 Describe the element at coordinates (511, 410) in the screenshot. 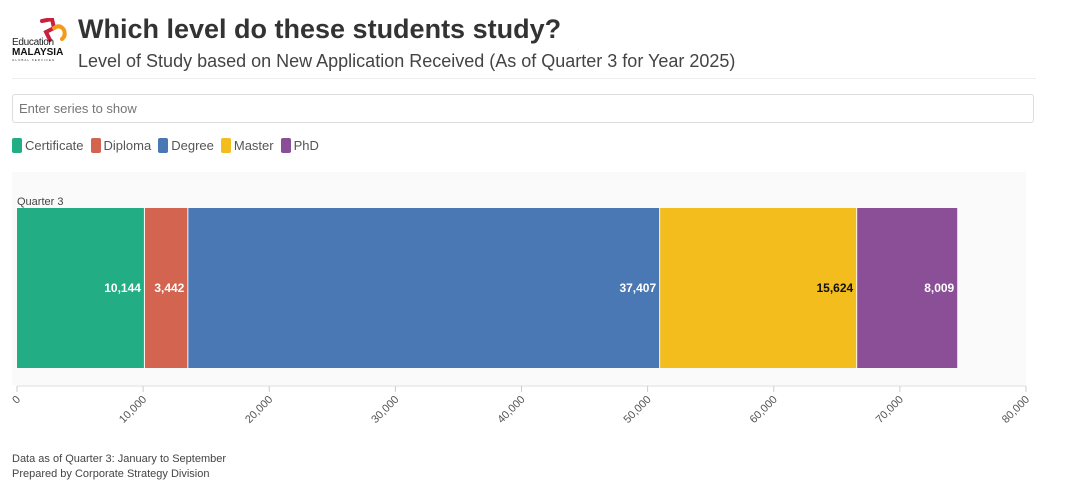

I see `x-tick-label: 40,000` at that location.